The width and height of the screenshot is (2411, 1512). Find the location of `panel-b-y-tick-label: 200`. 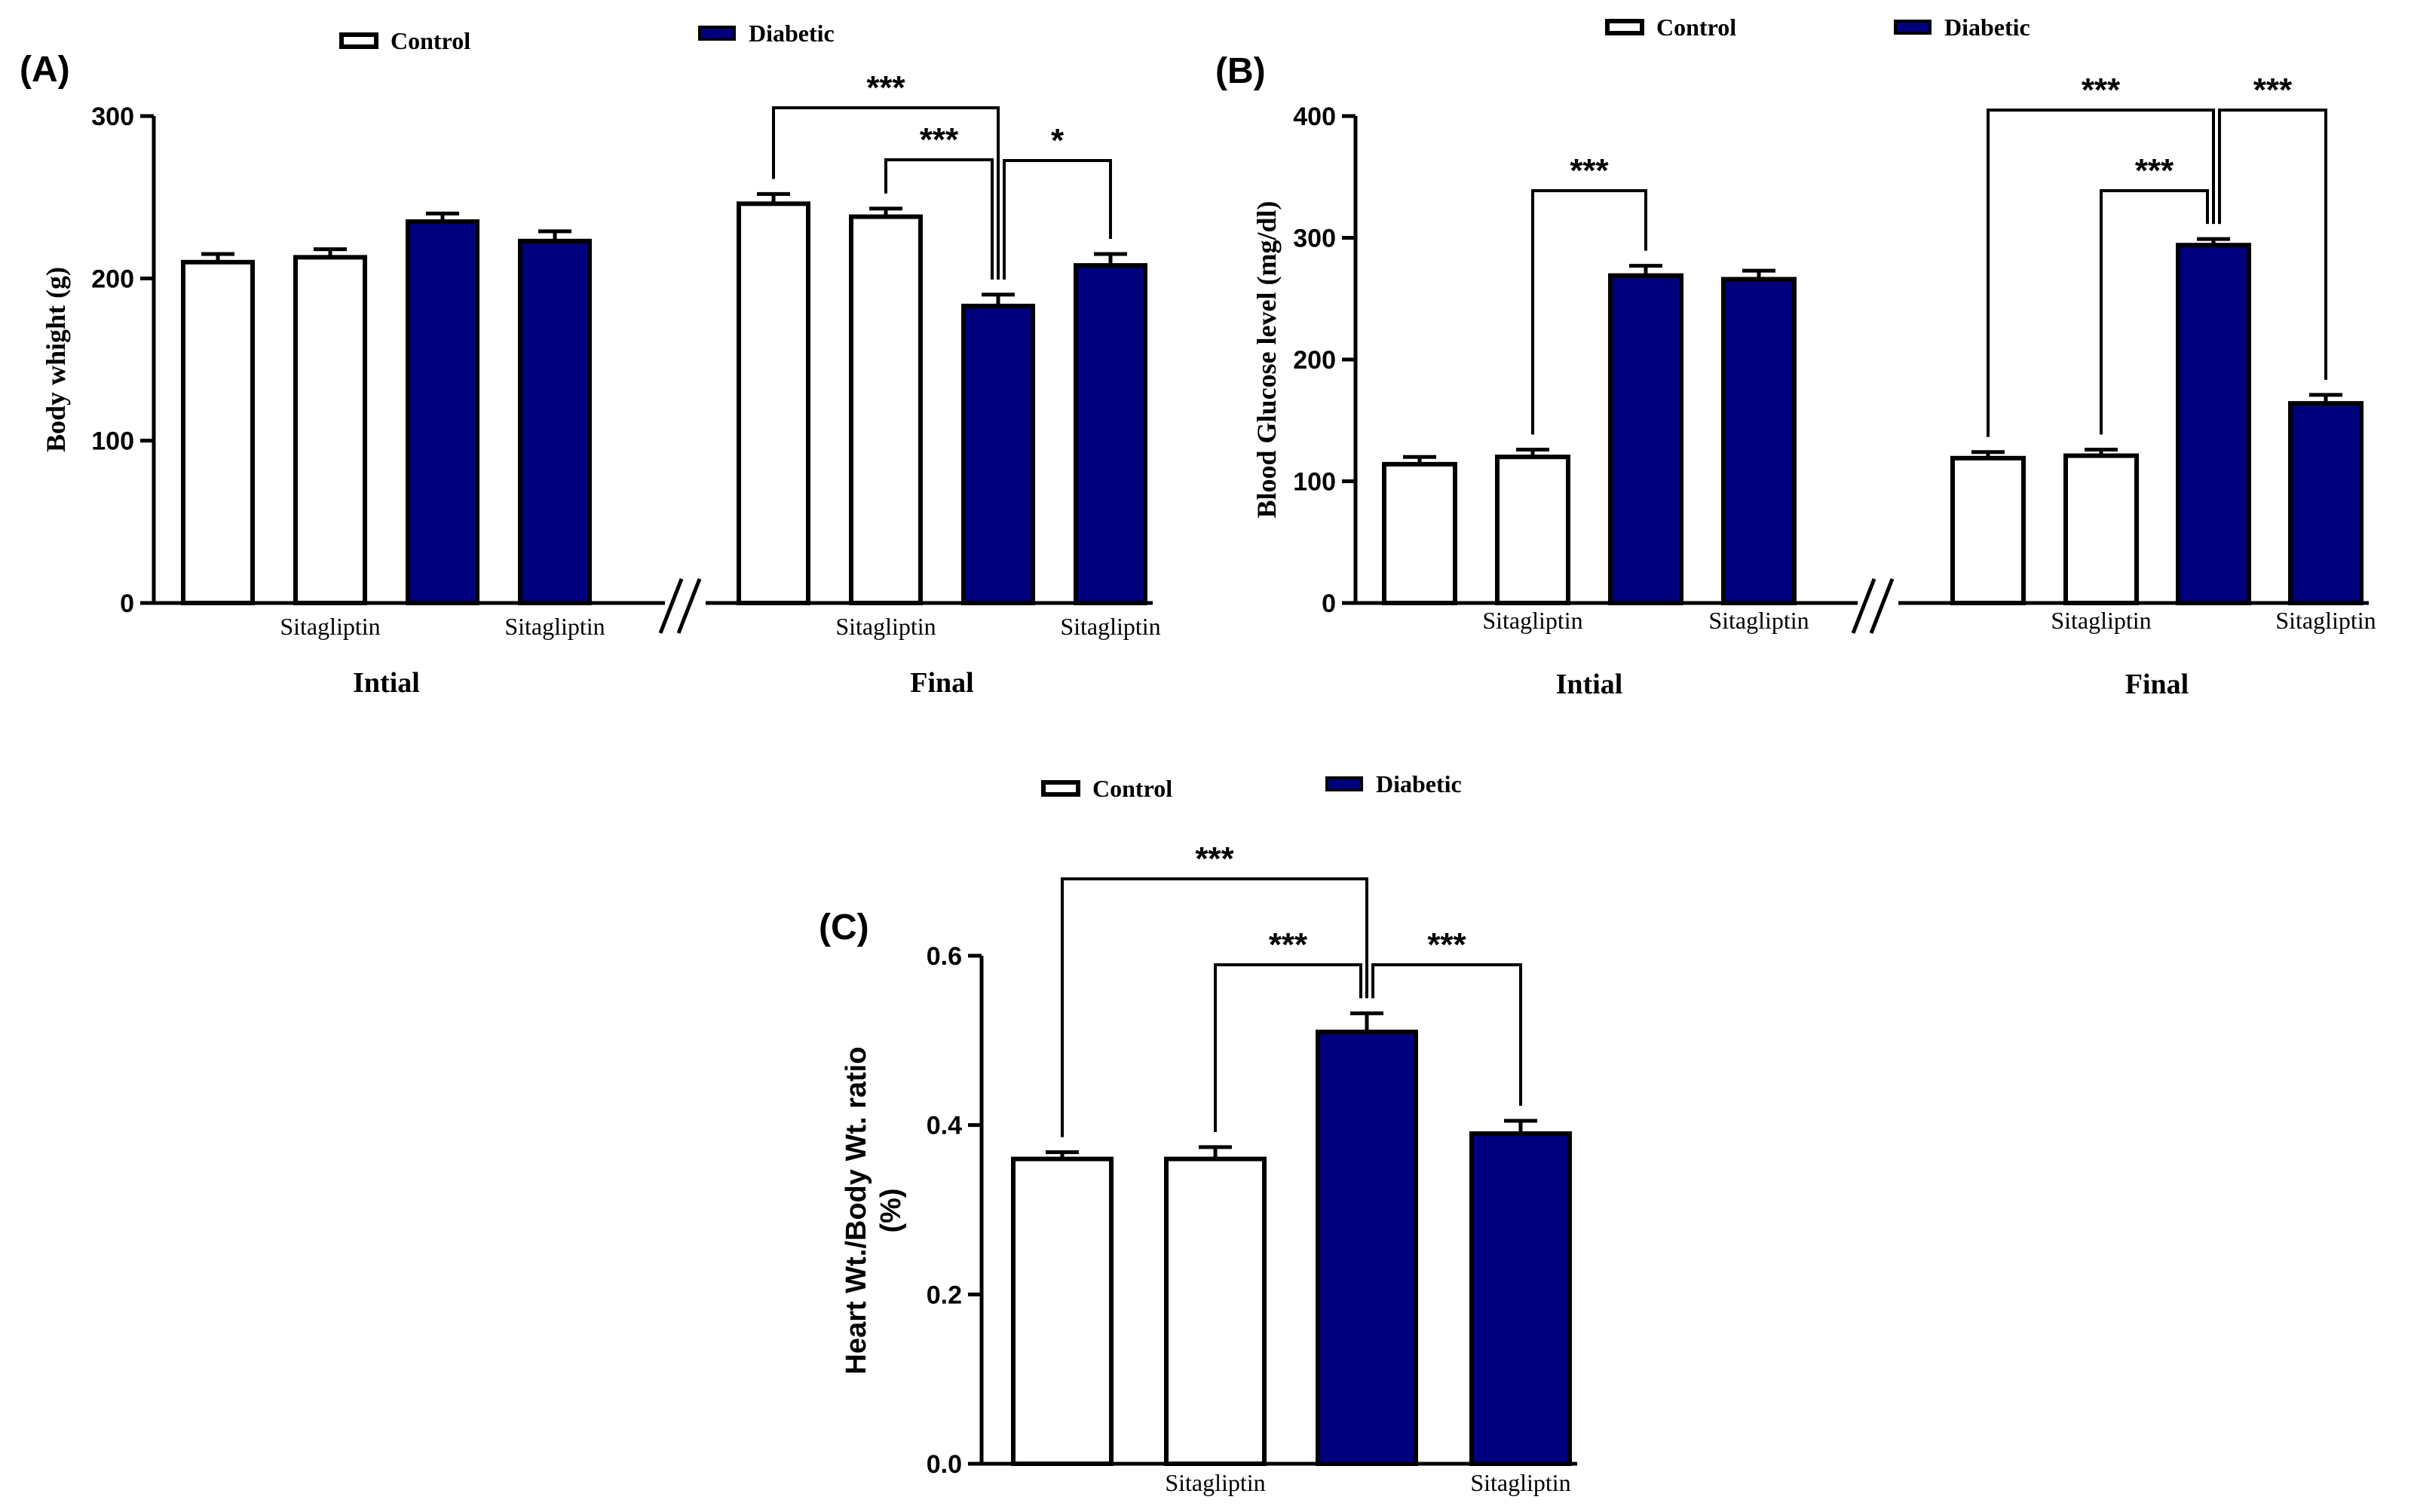

panel-b-y-tick-label: 200 is located at coordinates (1314, 360).